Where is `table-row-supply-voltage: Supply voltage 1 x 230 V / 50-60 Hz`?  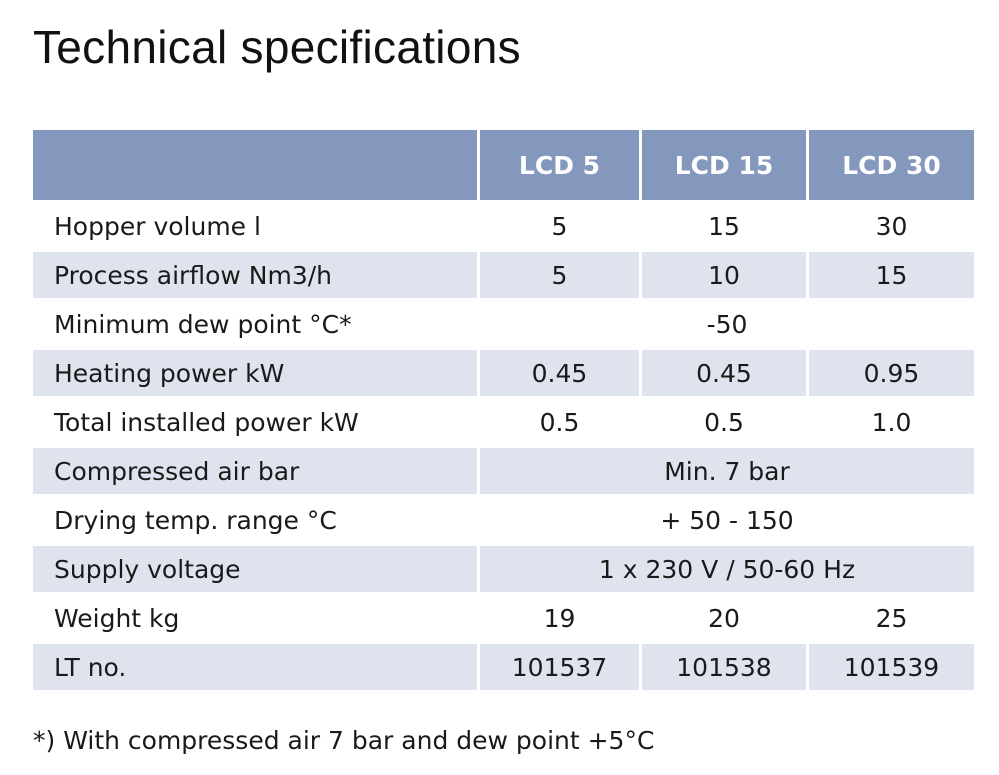
table-row-supply-voltage: Supply voltage 1 x 230 V / 50-60 Hz is located at coordinates (503, 570).